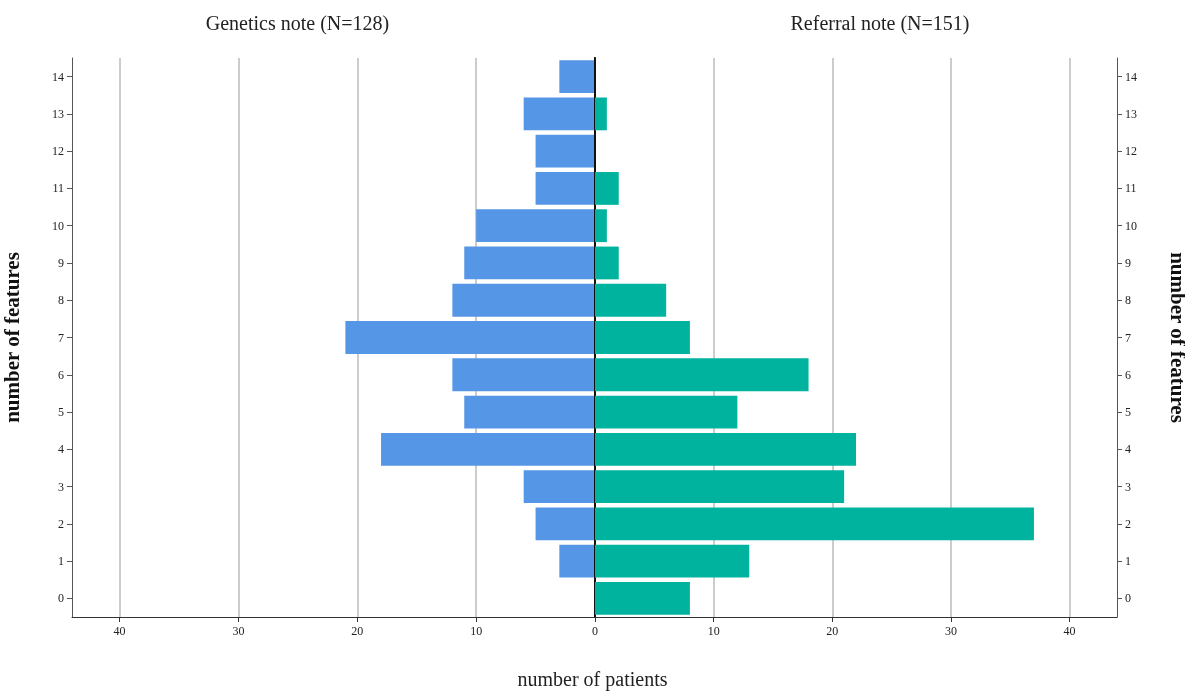  I want to click on x-tick-label: 0, so click(595, 631).